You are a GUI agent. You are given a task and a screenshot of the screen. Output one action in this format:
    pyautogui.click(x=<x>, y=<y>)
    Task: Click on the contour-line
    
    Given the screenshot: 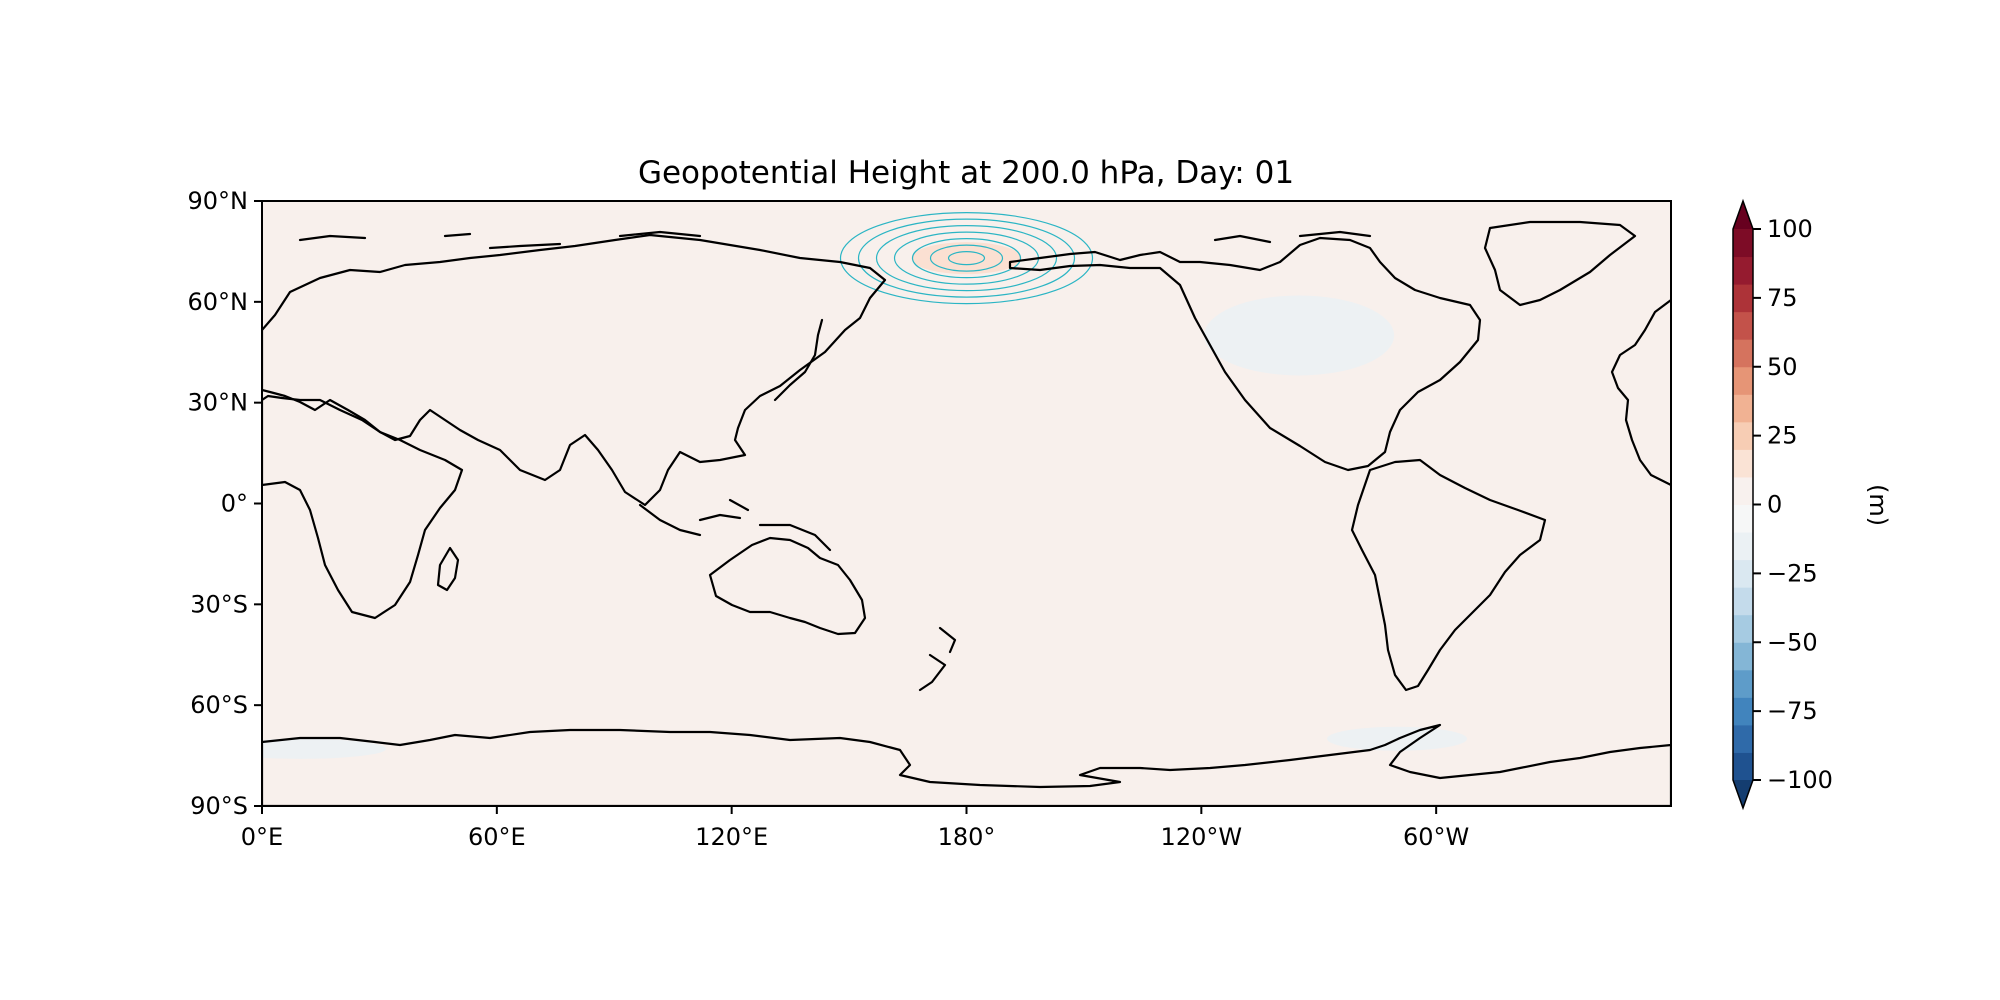 What is the action you would take?
    pyautogui.click(x=966, y=258)
    